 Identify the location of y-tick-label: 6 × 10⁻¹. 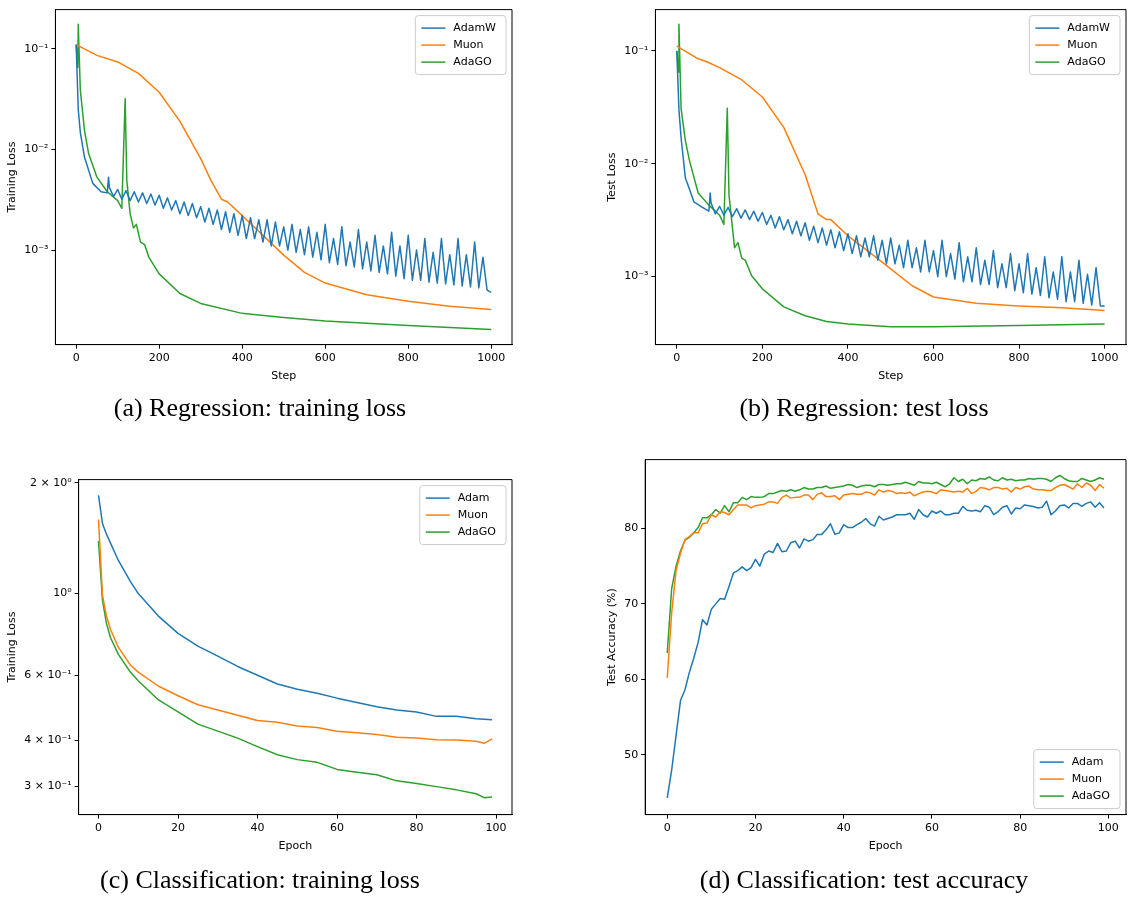
(48, 675).